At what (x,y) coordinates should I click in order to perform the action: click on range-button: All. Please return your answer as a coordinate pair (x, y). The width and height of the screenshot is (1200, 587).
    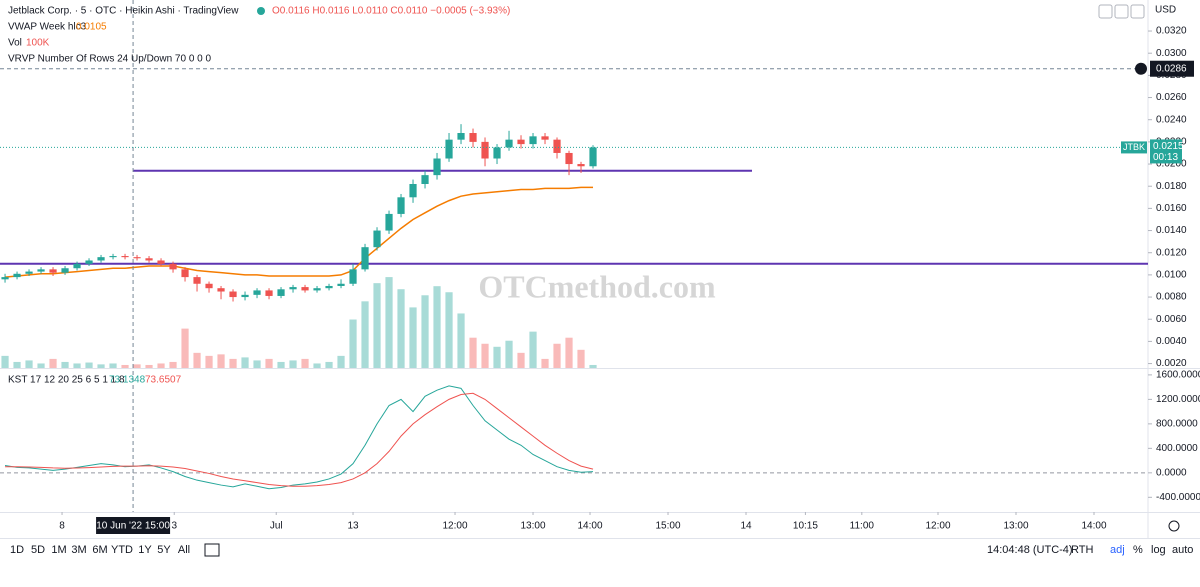
    Looking at the image, I should click on (184, 550).